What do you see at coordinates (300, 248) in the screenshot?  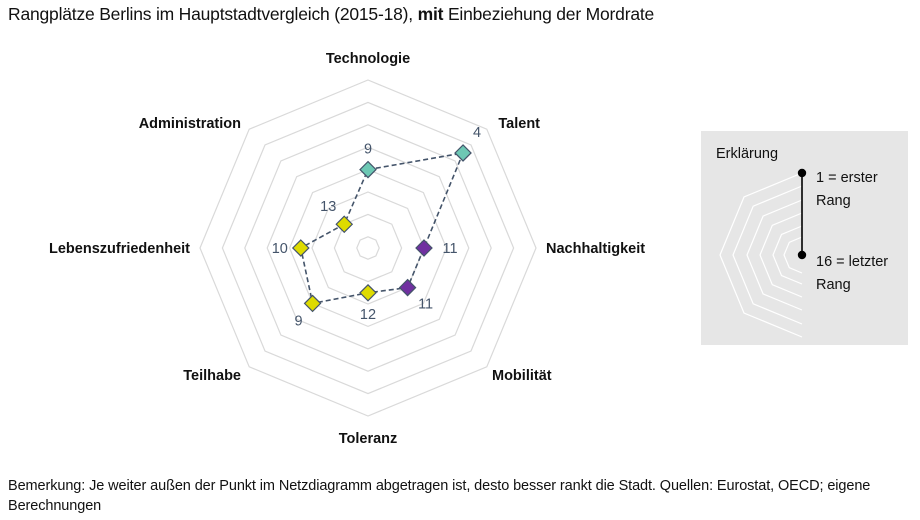 I see `marker-lebenszufriedenheit` at bounding box center [300, 248].